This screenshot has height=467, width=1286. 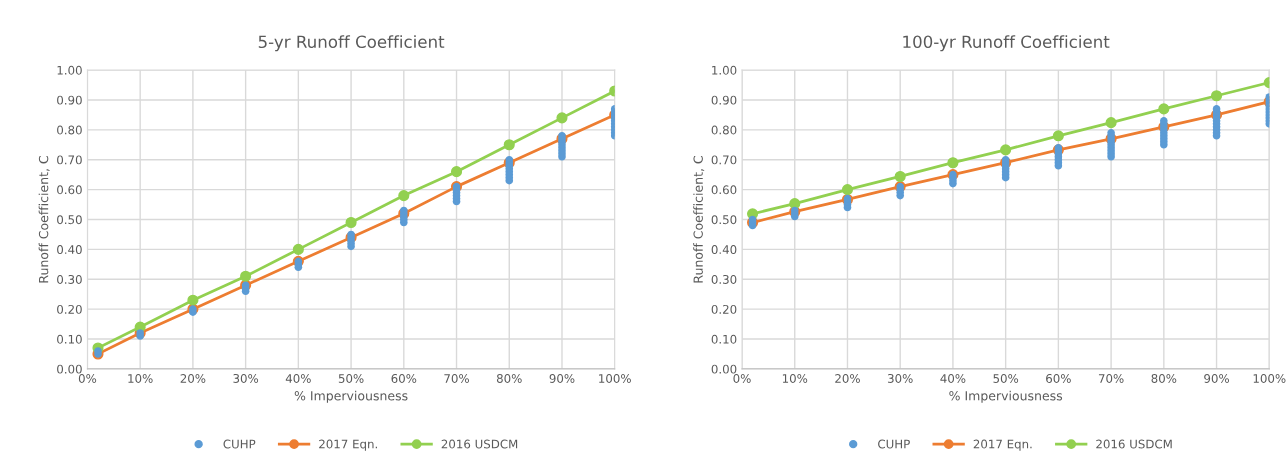 What do you see at coordinates (351, 43) in the screenshot?
I see `chart-title: 5-yr Runoff Coefficient` at bounding box center [351, 43].